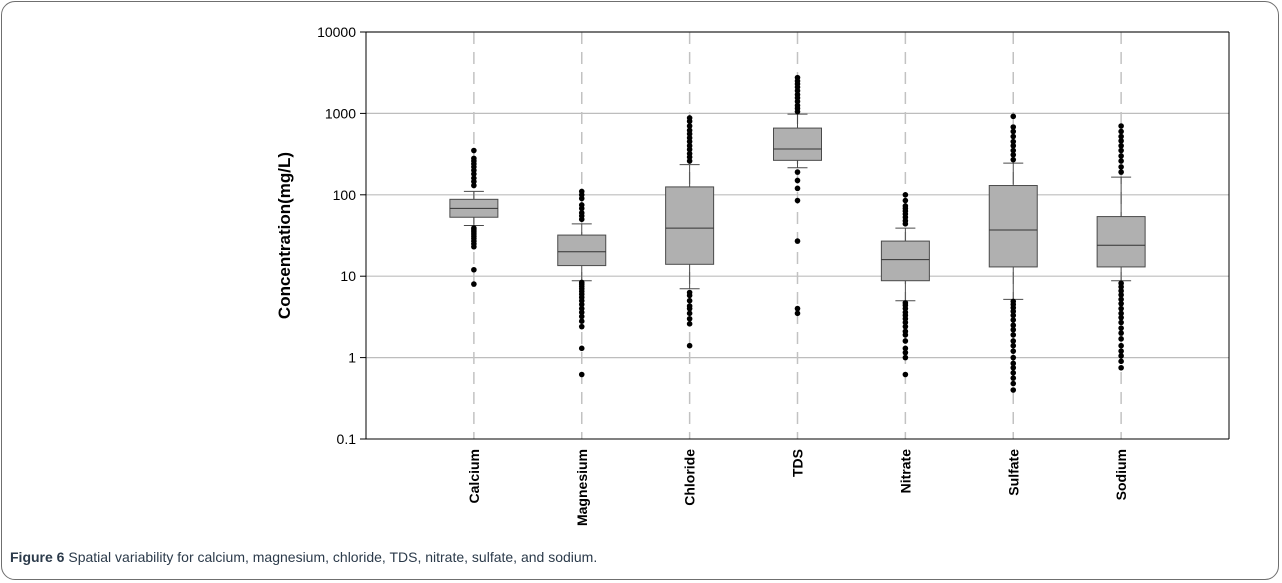 The image size is (1282, 583). Describe the element at coordinates (1013, 226) in the screenshot. I see `box-sulfate` at that location.